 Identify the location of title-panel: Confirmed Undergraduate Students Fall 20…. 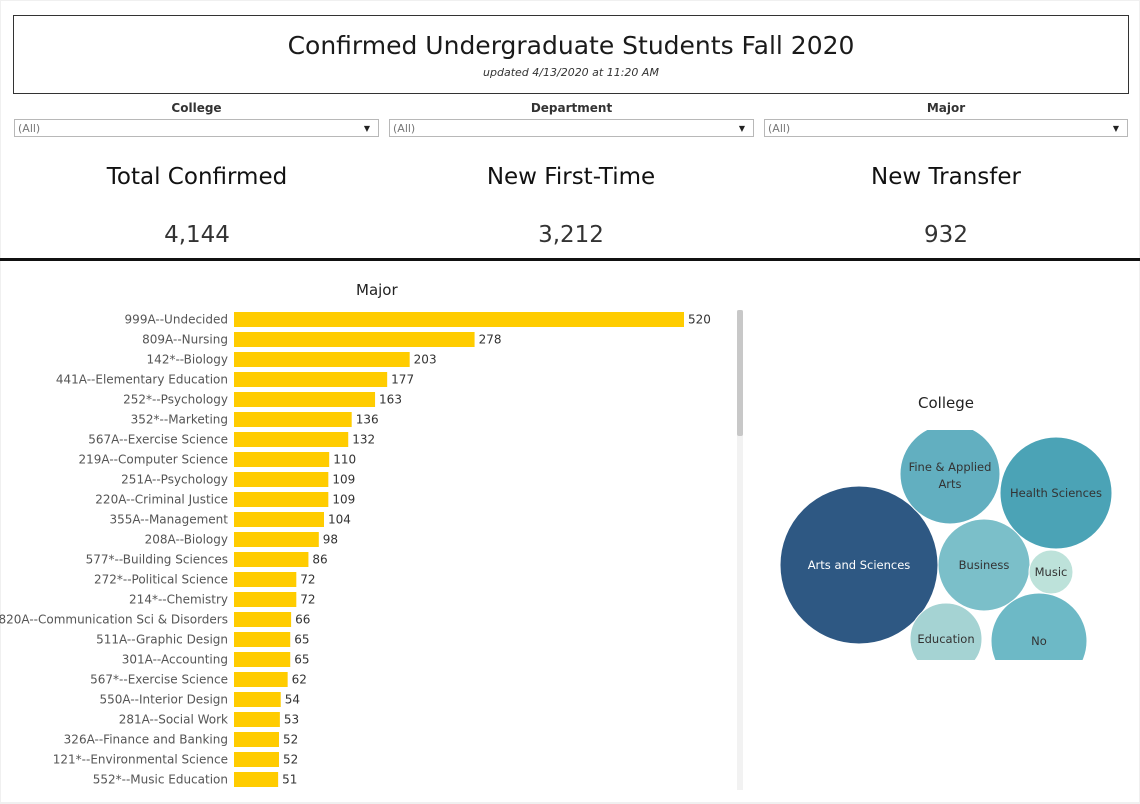
(571, 54).